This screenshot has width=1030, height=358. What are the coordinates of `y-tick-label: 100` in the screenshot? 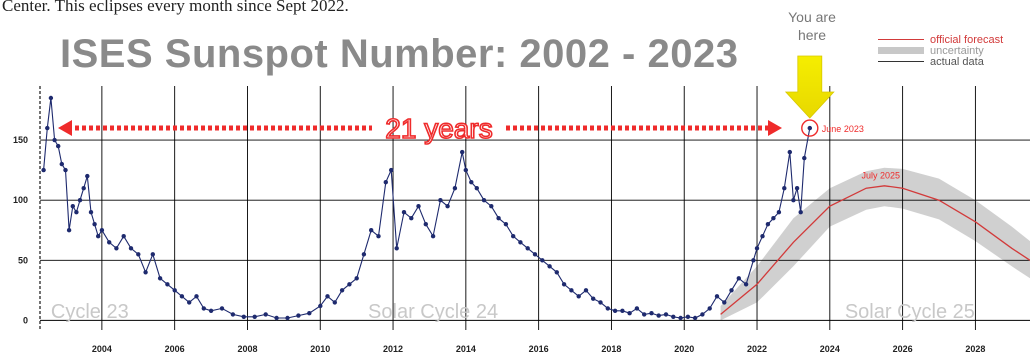 It's located at (20, 200).